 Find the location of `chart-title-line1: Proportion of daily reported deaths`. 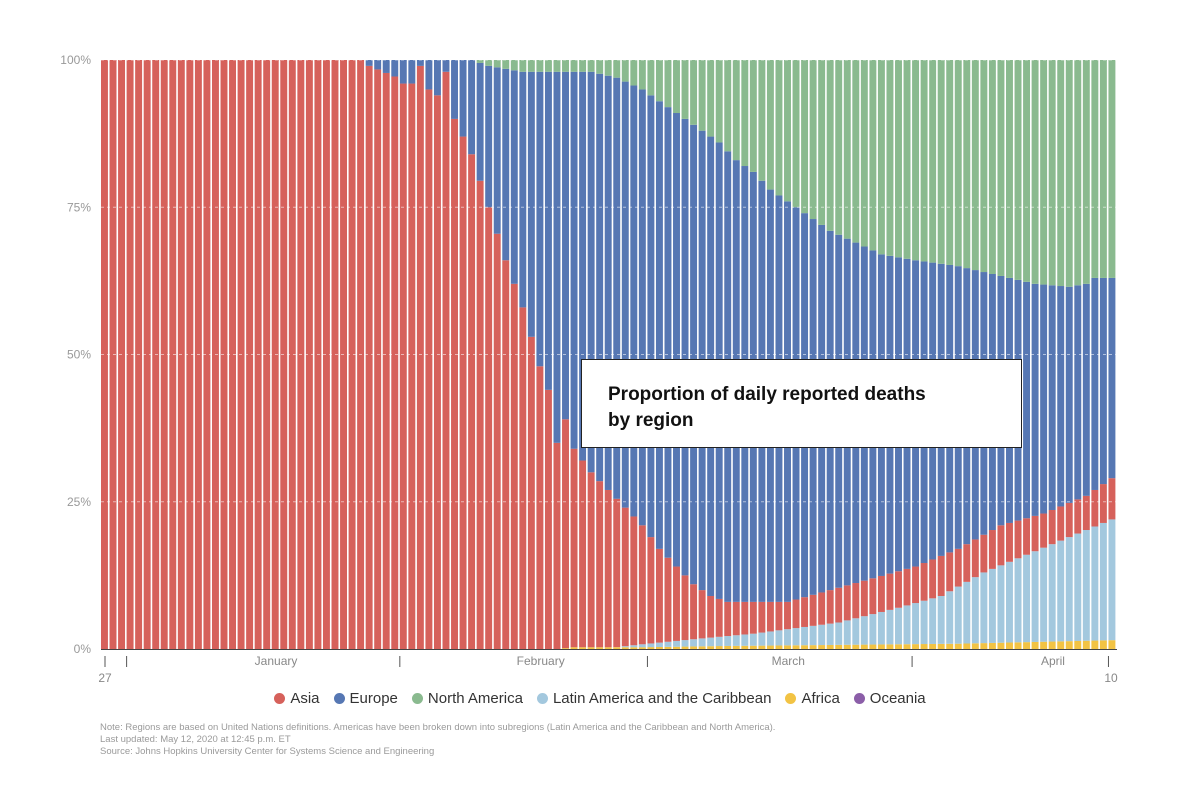

chart-title-line1: Proportion of daily reported deaths is located at coordinates (767, 394).